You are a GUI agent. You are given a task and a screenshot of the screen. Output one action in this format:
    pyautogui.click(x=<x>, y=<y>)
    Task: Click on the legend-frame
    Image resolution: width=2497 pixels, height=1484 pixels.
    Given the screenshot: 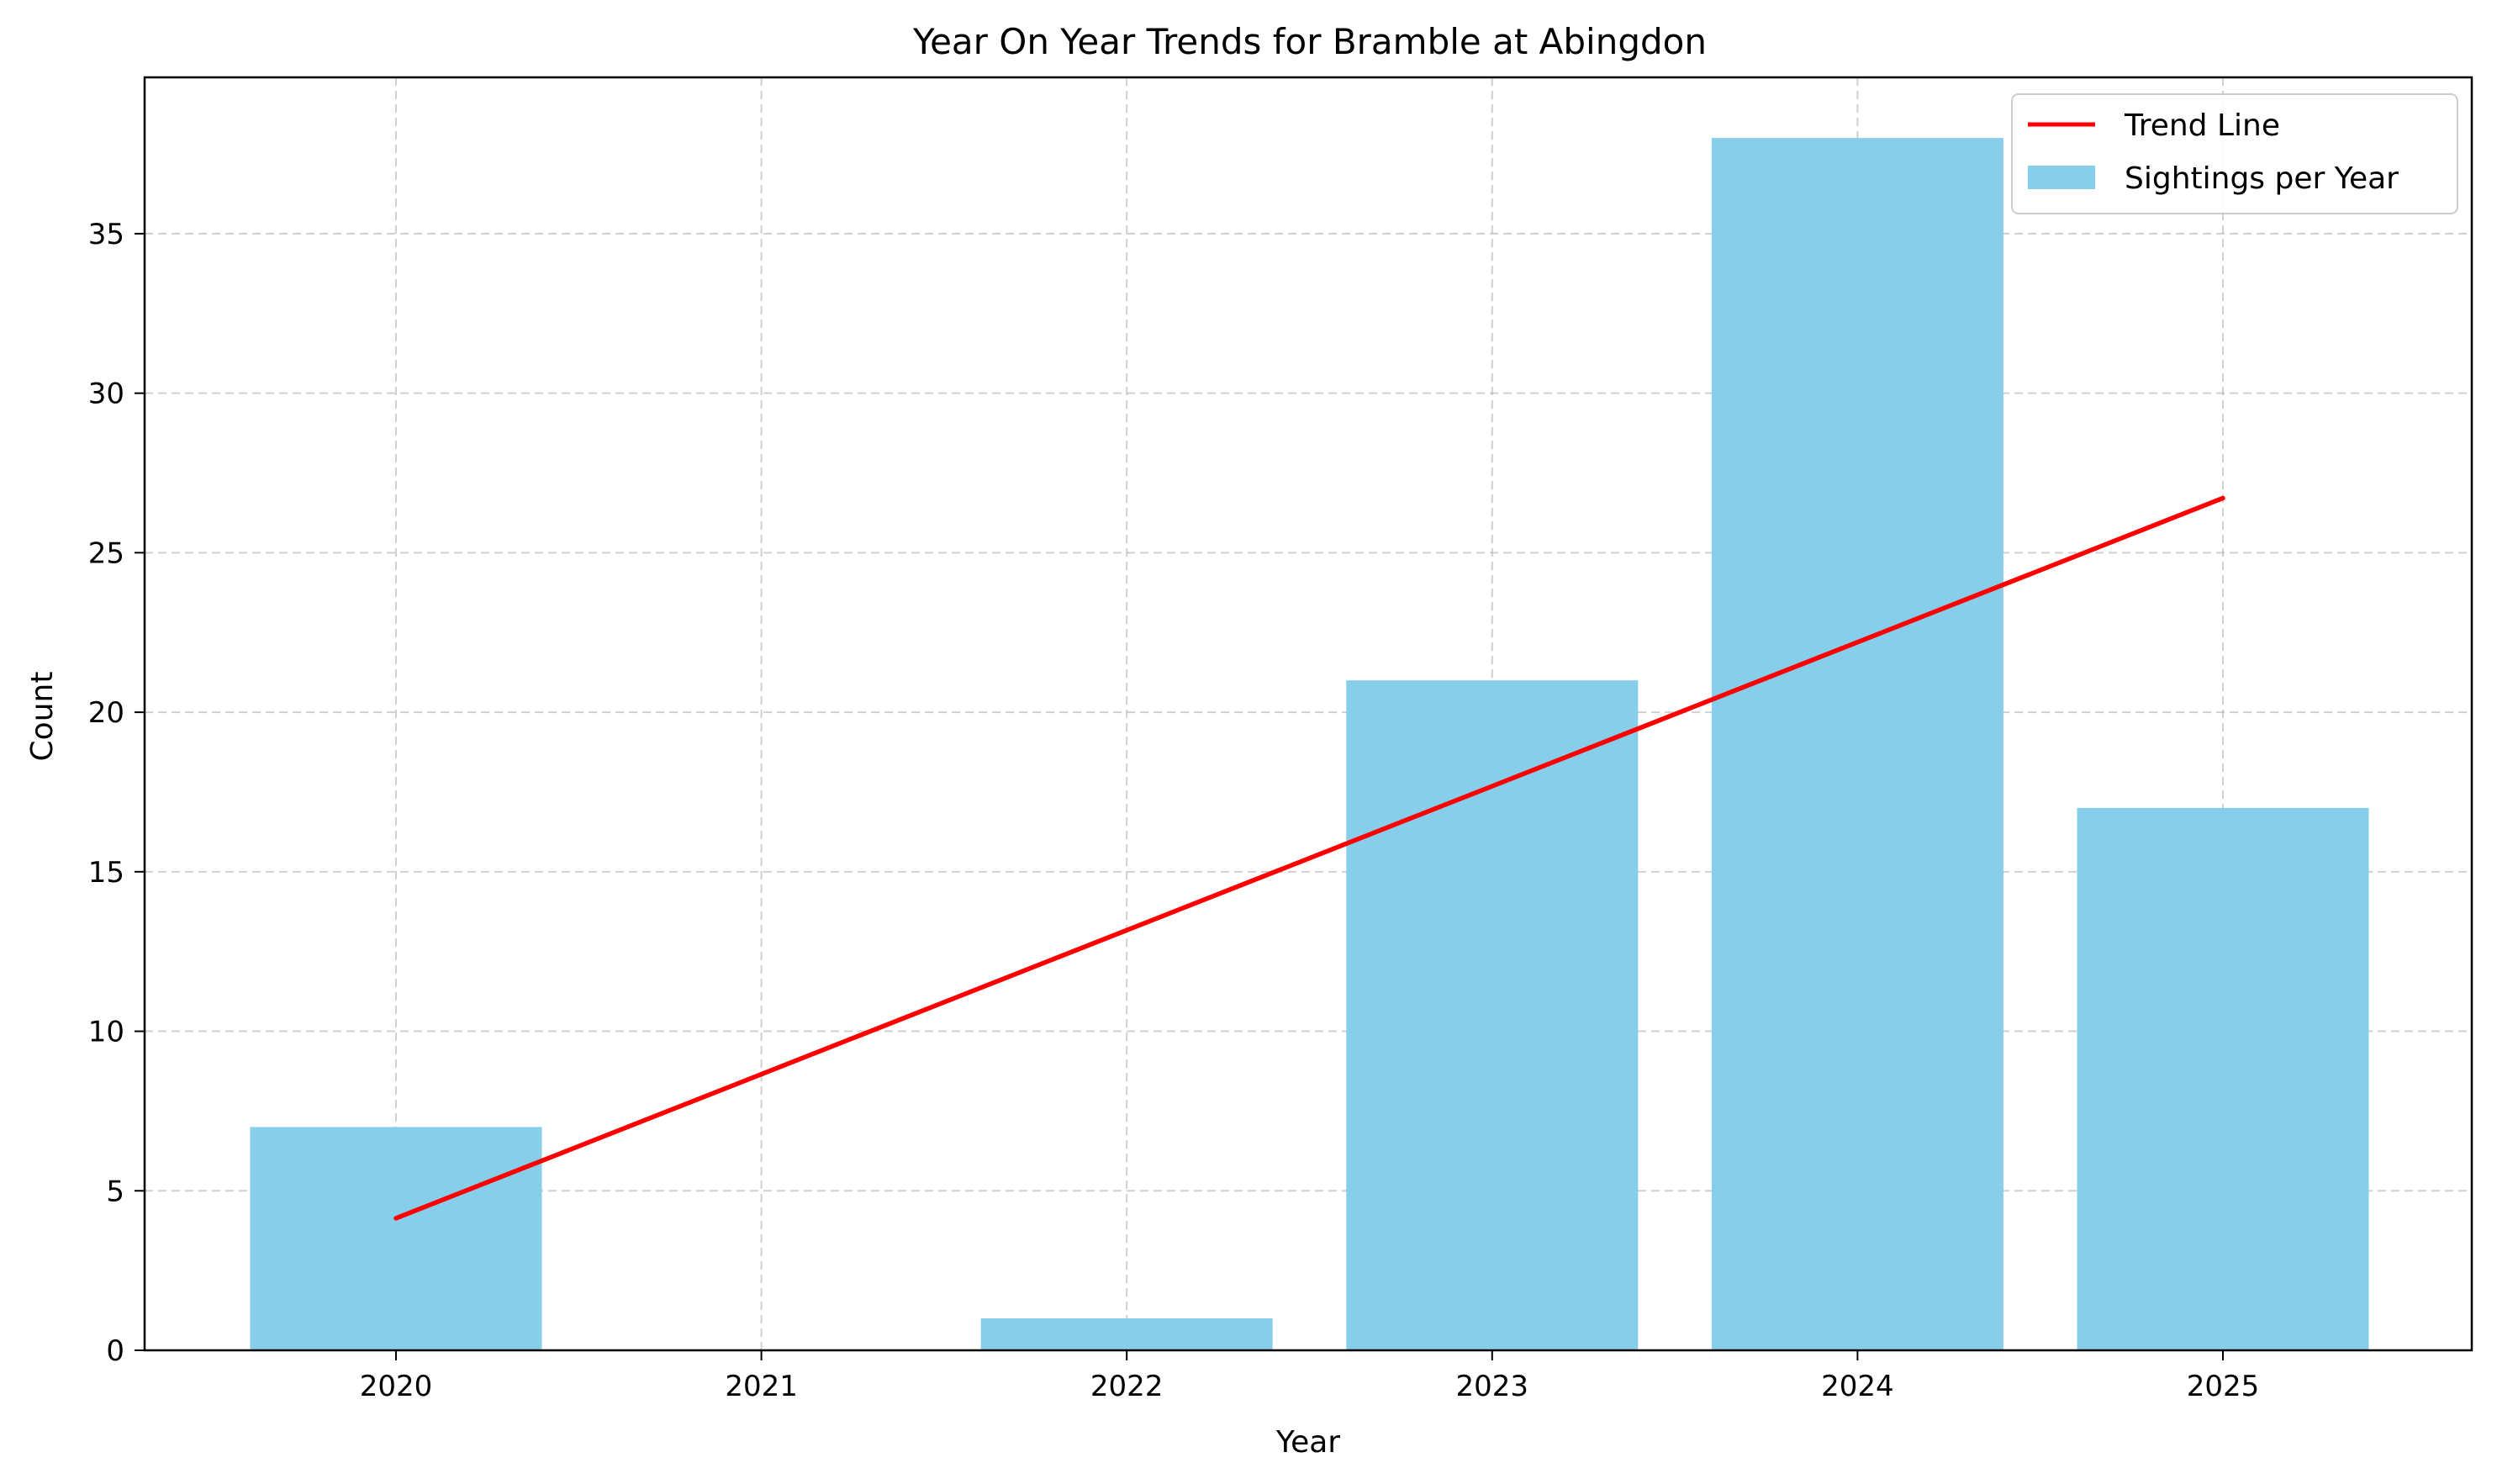 What is the action you would take?
    pyautogui.click(x=2234, y=153)
    